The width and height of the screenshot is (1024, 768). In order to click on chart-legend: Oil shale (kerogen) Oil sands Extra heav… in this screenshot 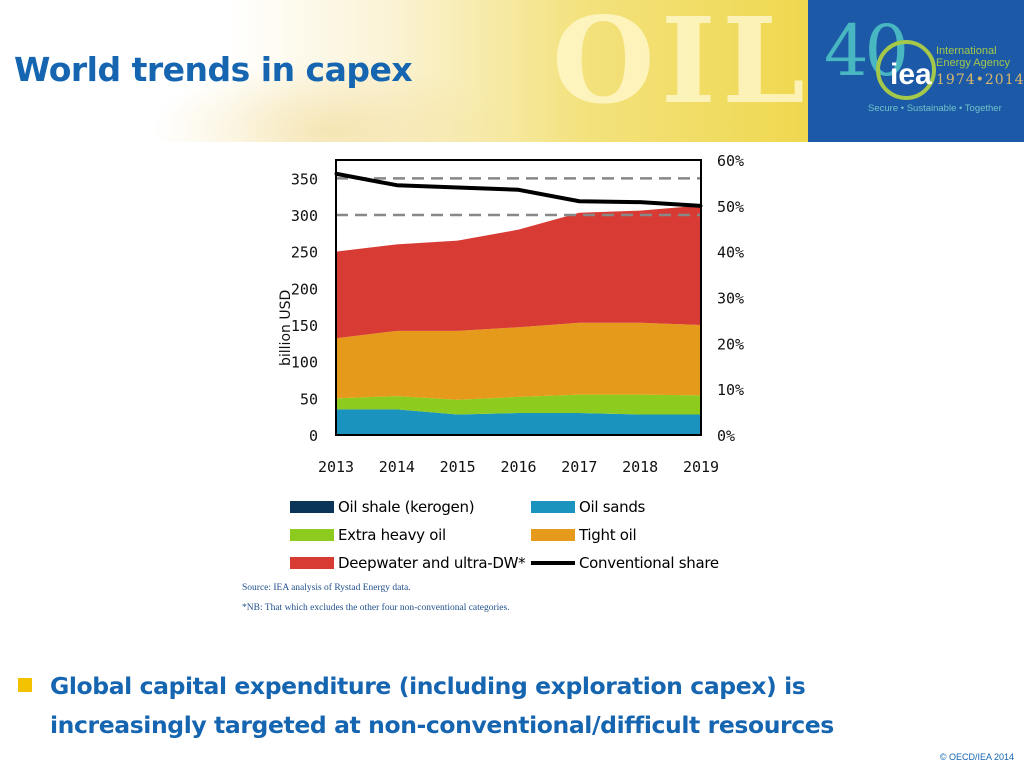, I will do `click(510, 536)`.